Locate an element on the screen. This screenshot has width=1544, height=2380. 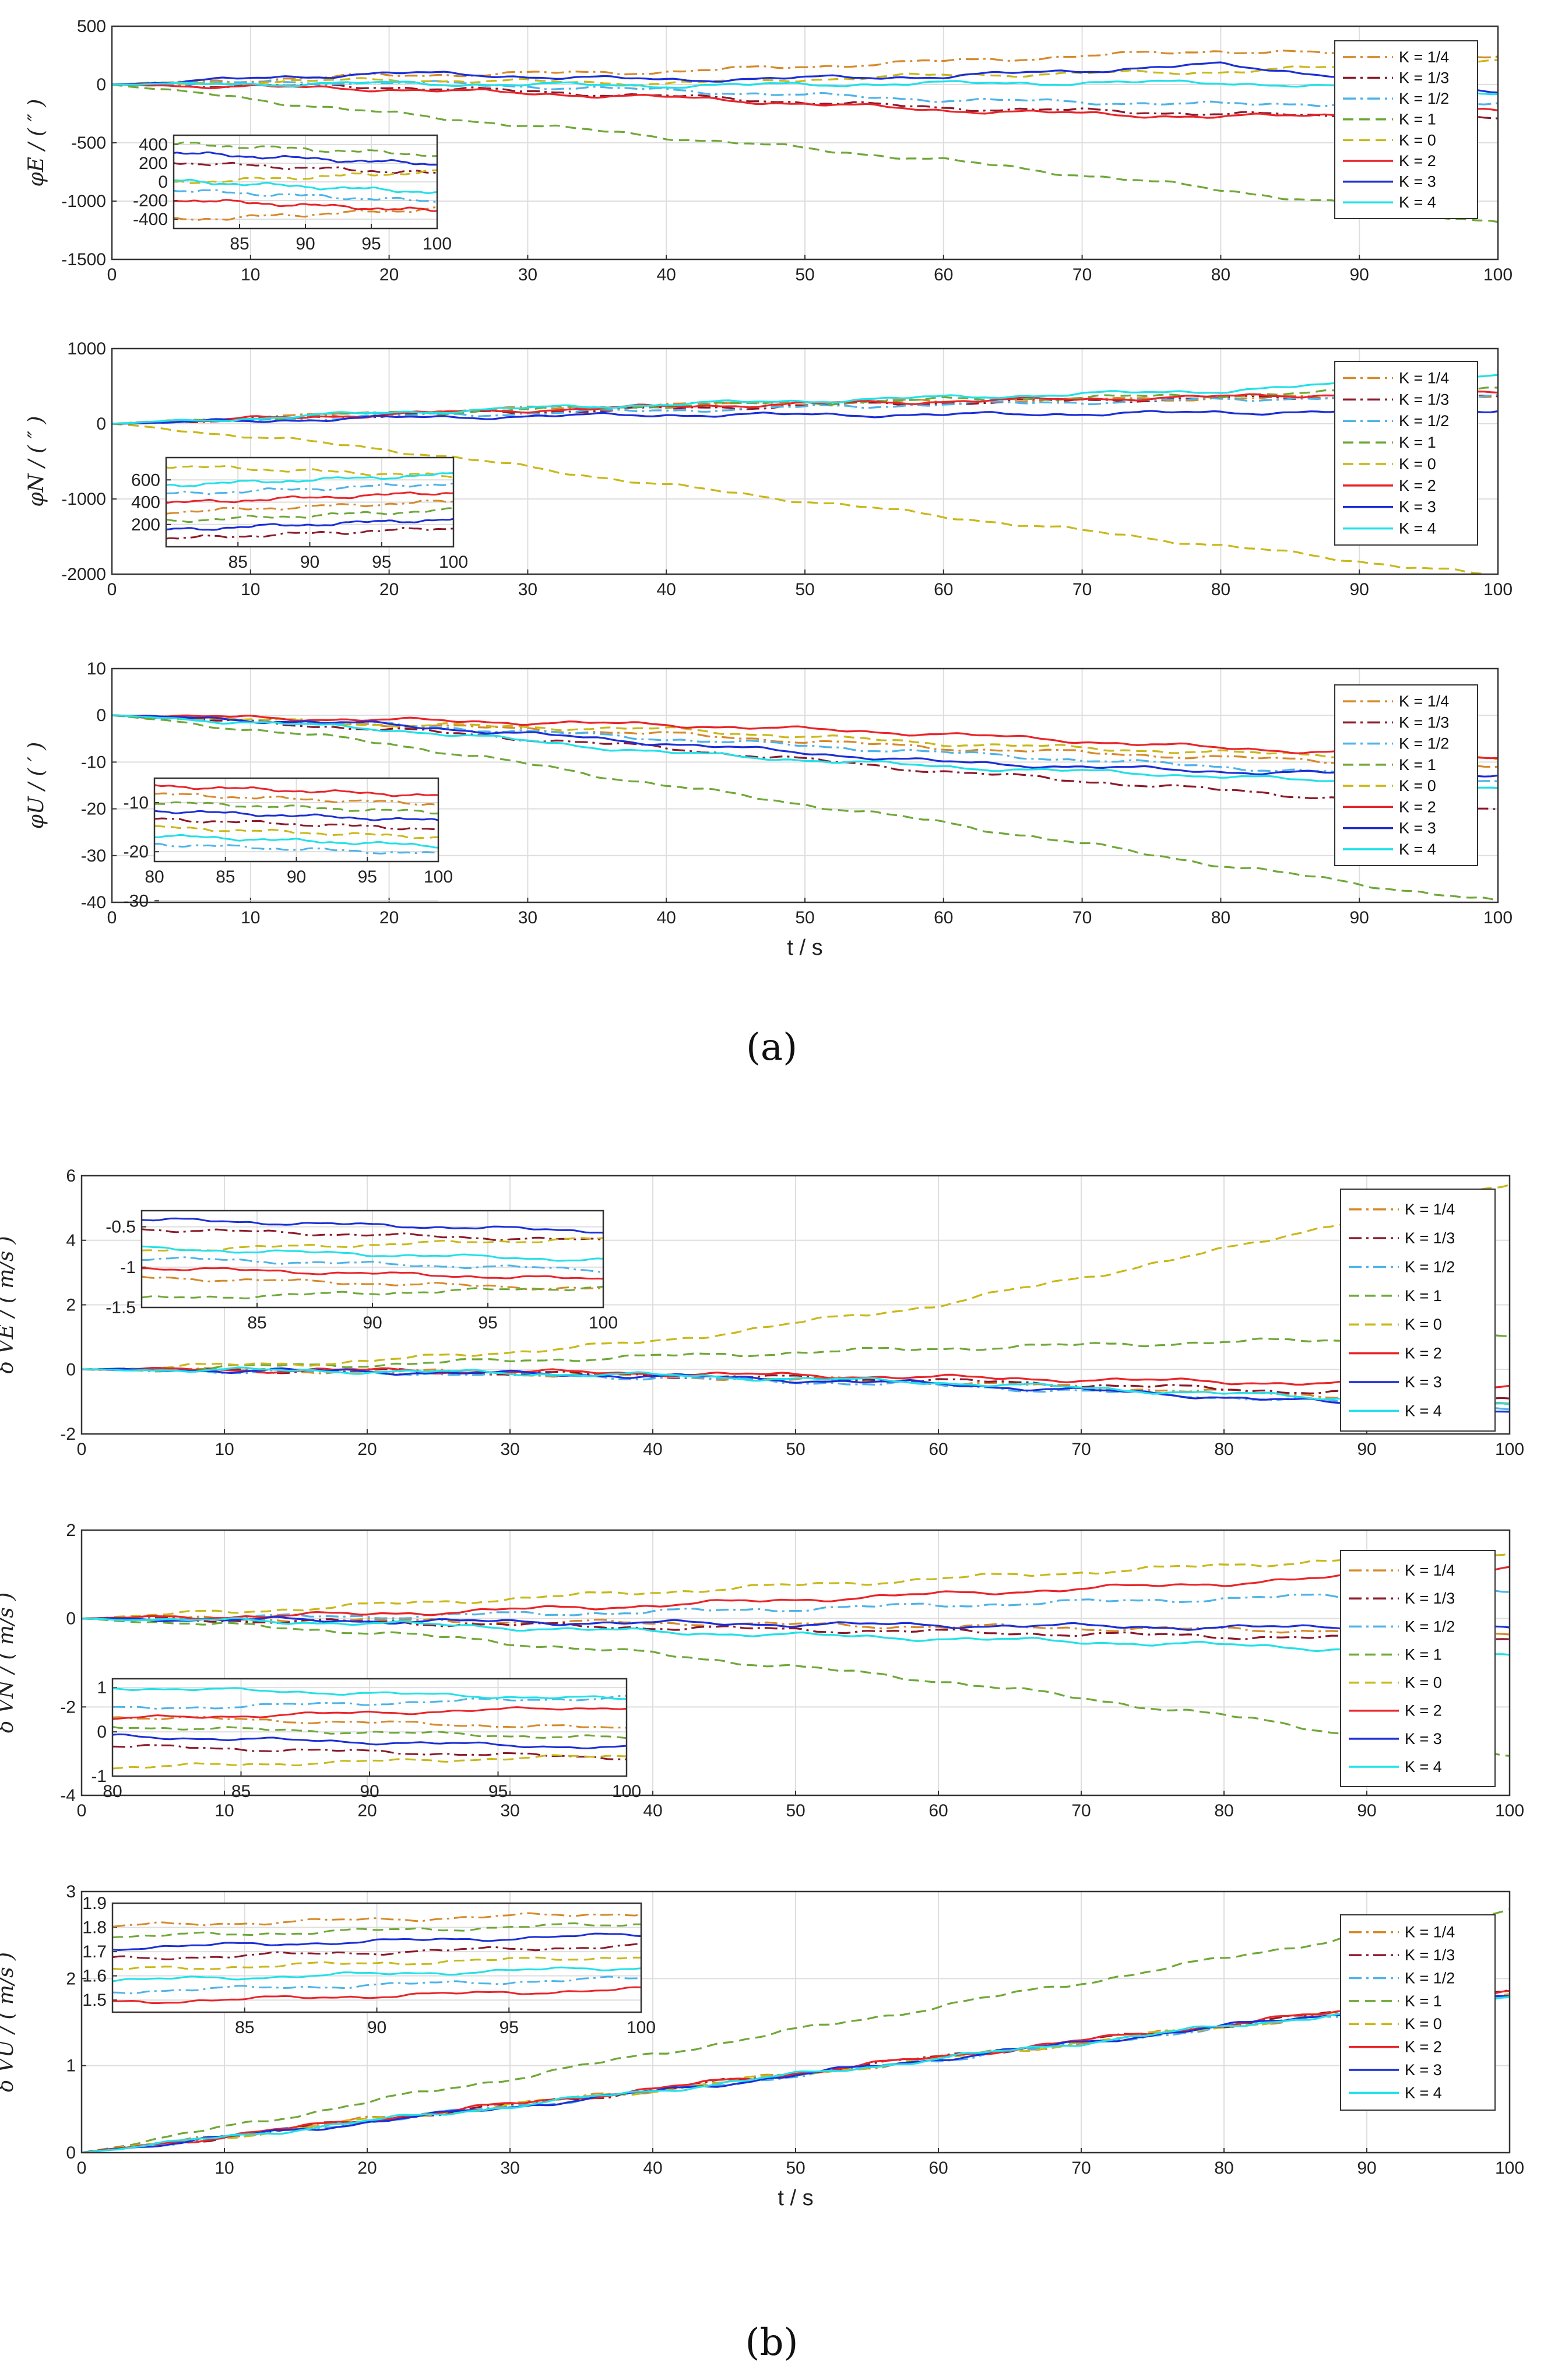
y-tick-label: 500 is located at coordinates (91, 26).